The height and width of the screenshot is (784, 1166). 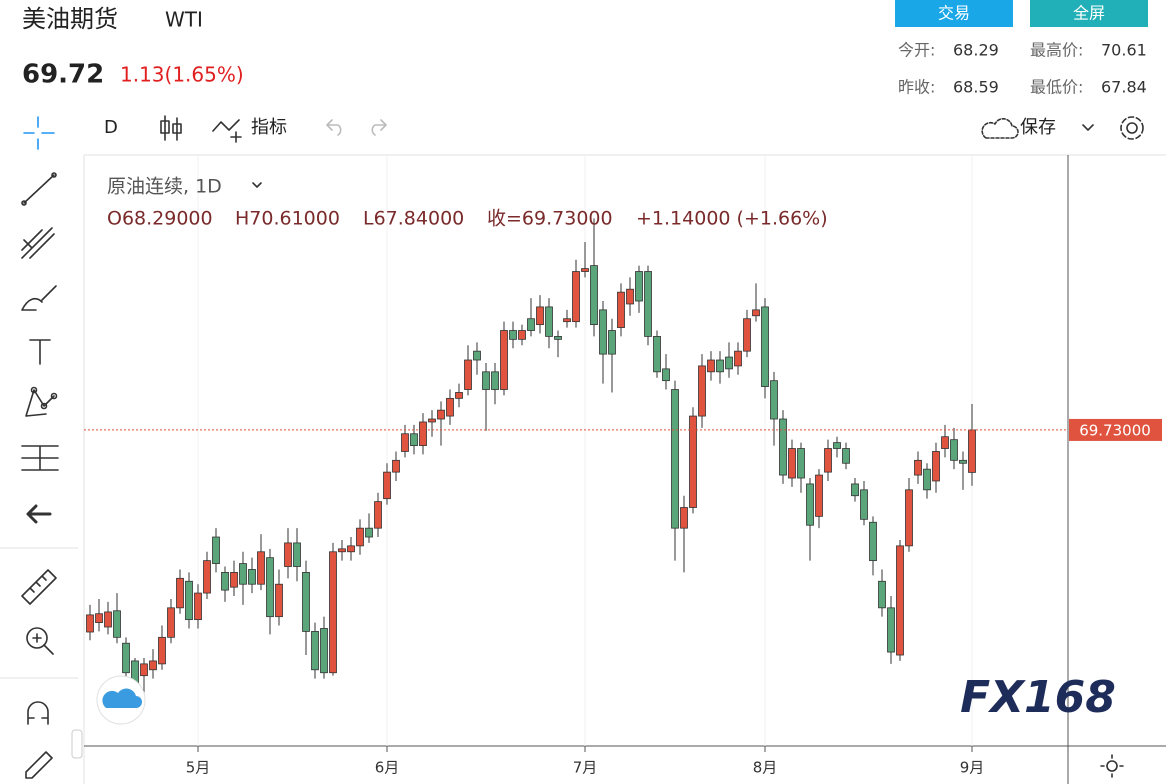 What do you see at coordinates (40, 475) in the screenshot?
I see `sidebar-tools` at bounding box center [40, 475].